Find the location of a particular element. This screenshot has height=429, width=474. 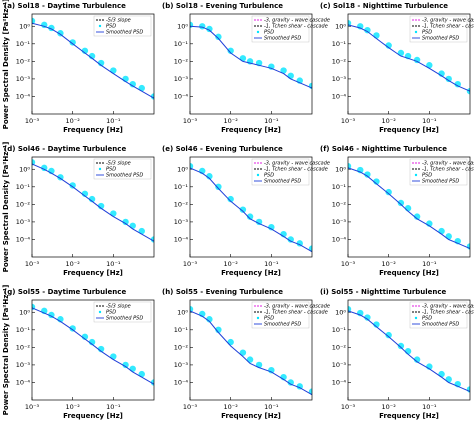

chart-title: (c) Sol18 - Nighttime Turbulence is located at coordinates (384, 6).